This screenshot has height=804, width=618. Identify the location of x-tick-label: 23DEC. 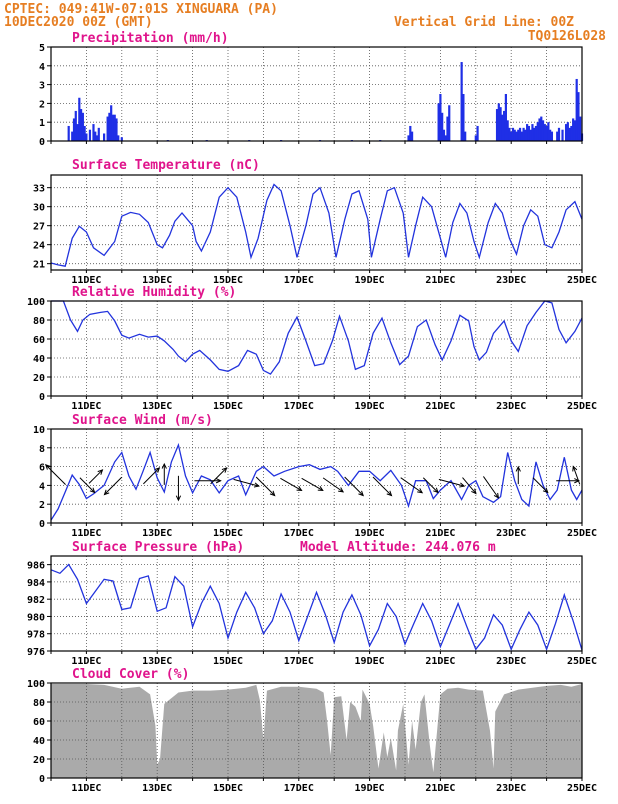
(511, 661).